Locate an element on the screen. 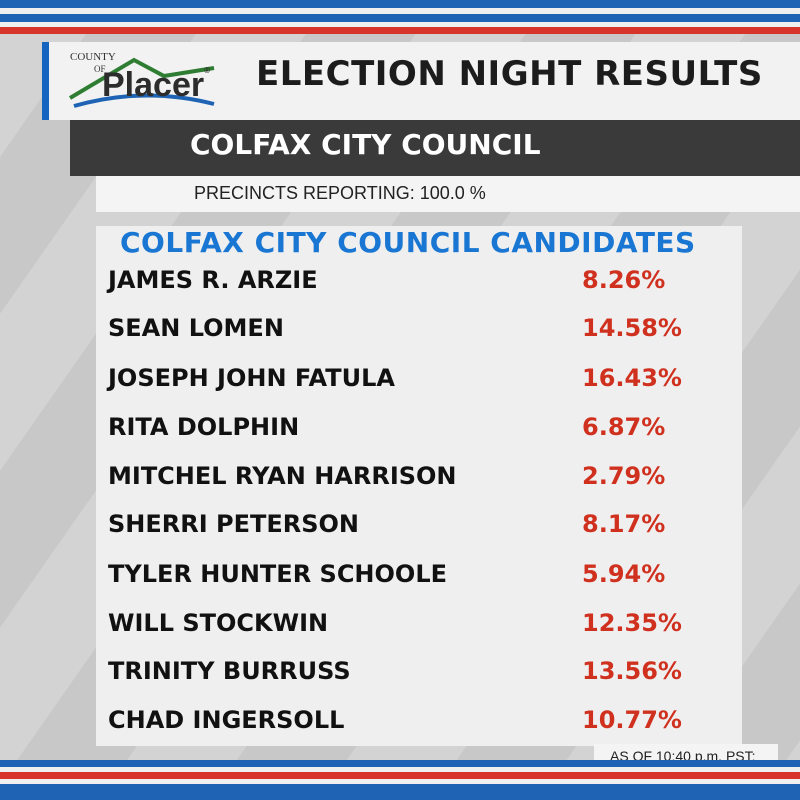  precincts-bar is located at coordinates (448, 194).